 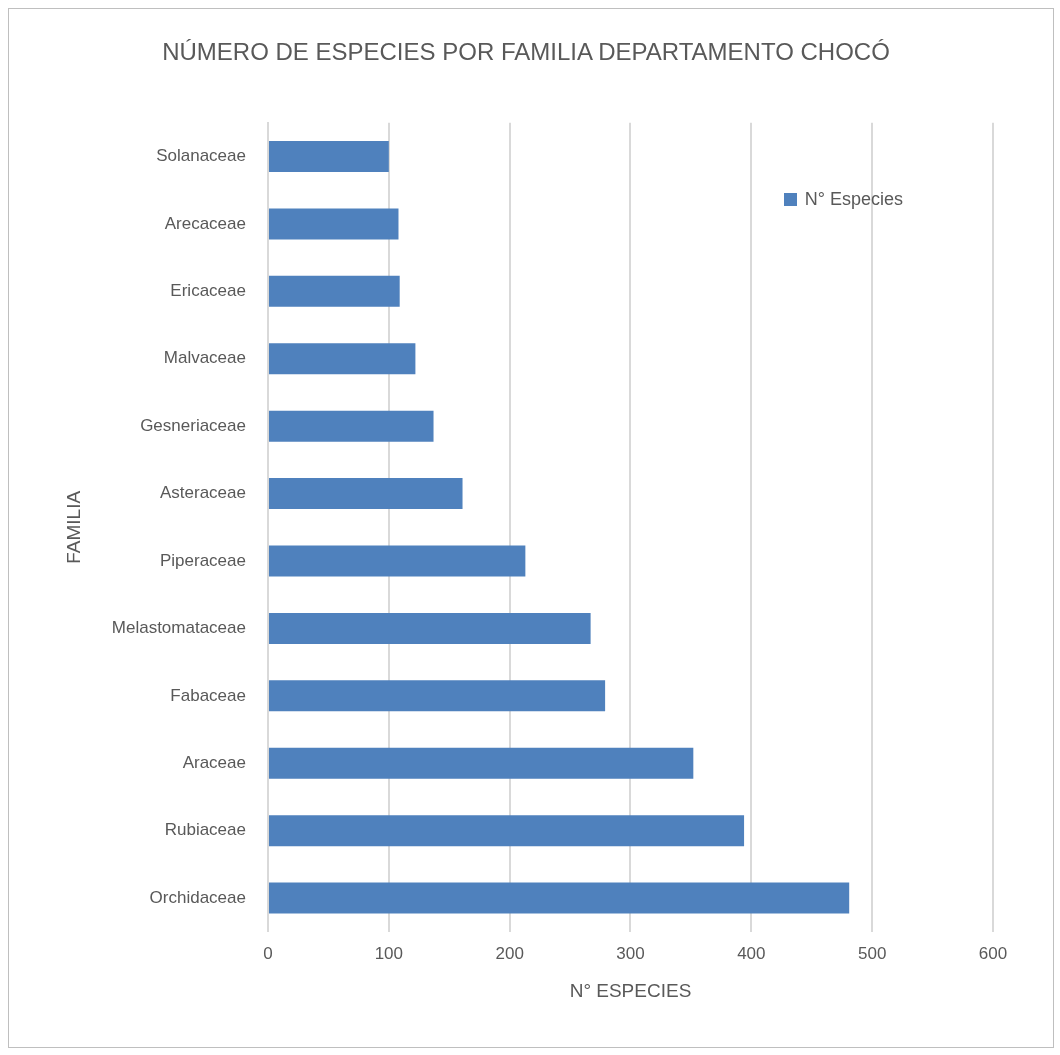 What do you see at coordinates (389, 953) in the screenshot?
I see `x-tick-label: 100` at bounding box center [389, 953].